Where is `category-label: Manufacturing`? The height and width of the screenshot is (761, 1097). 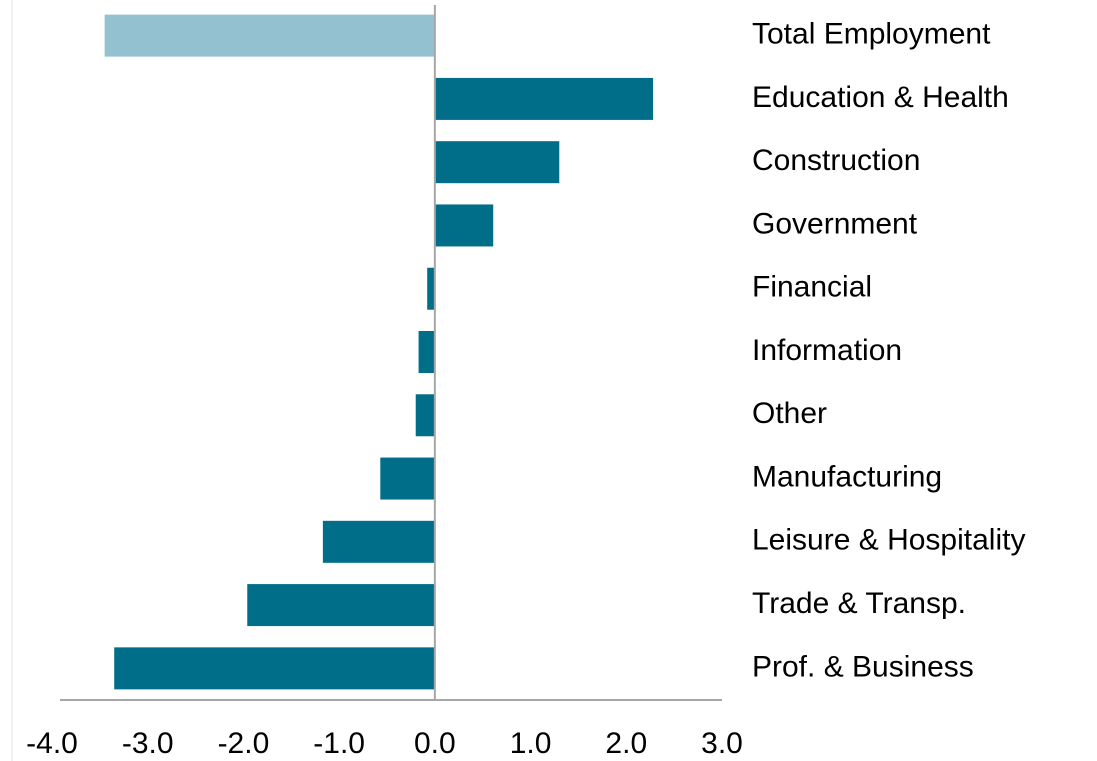 category-label: Manufacturing is located at coordinates (847, 476).